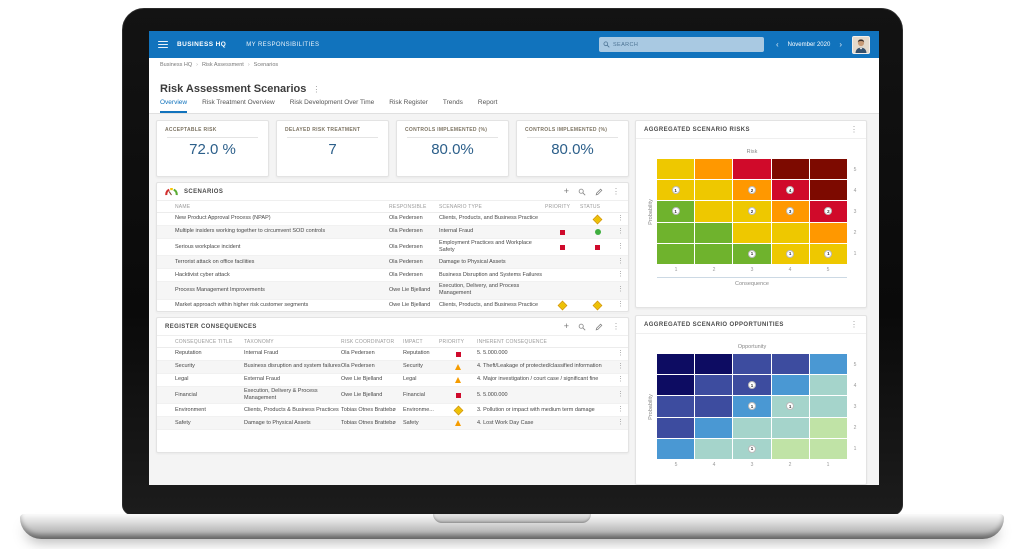  What do you see at coordinates (392, 192) in the screenshot?
I see `scenarios-panel-header: SCENARIOS + ⋮` at bounding box center [392, 192].